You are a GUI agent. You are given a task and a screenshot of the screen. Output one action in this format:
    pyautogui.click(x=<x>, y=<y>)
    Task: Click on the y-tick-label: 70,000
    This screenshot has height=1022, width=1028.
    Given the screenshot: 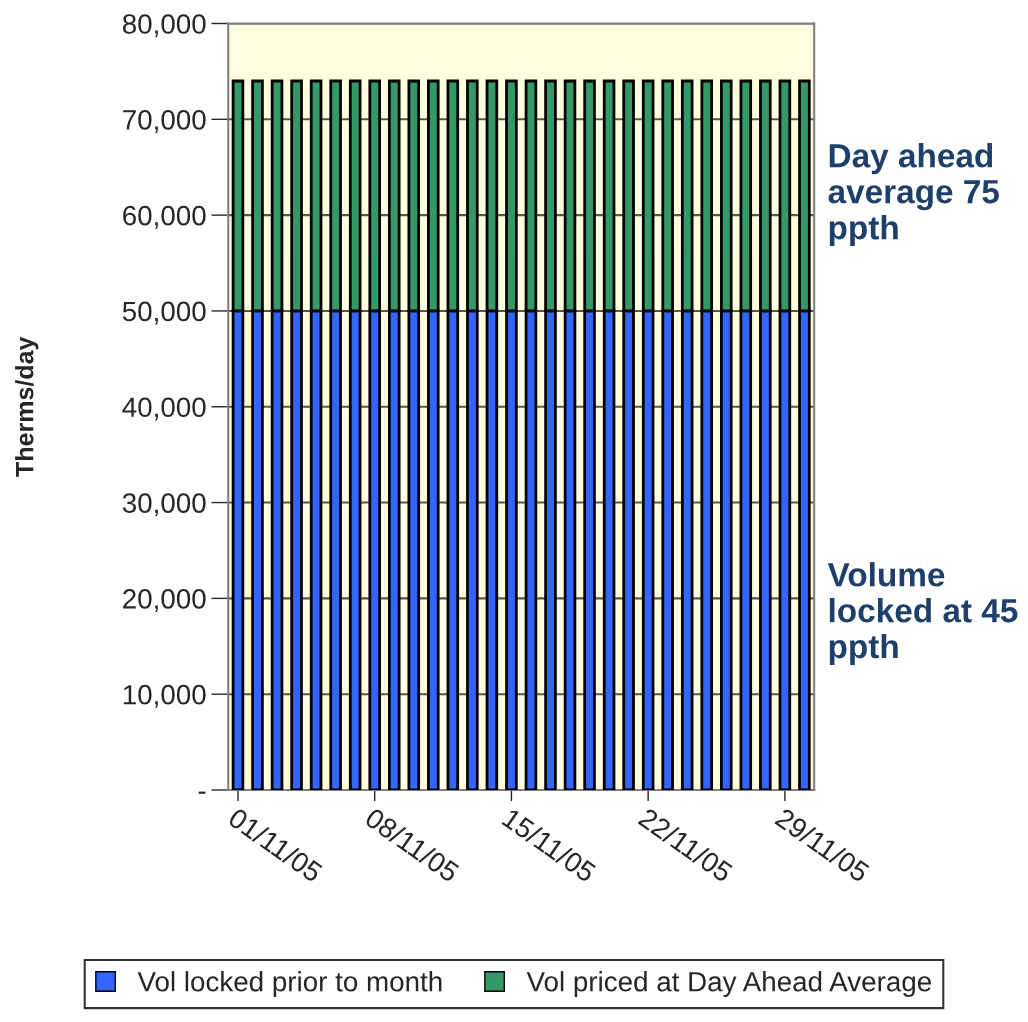 What is the action you would take?
    pyautogui.click(x=164, y=121)
    